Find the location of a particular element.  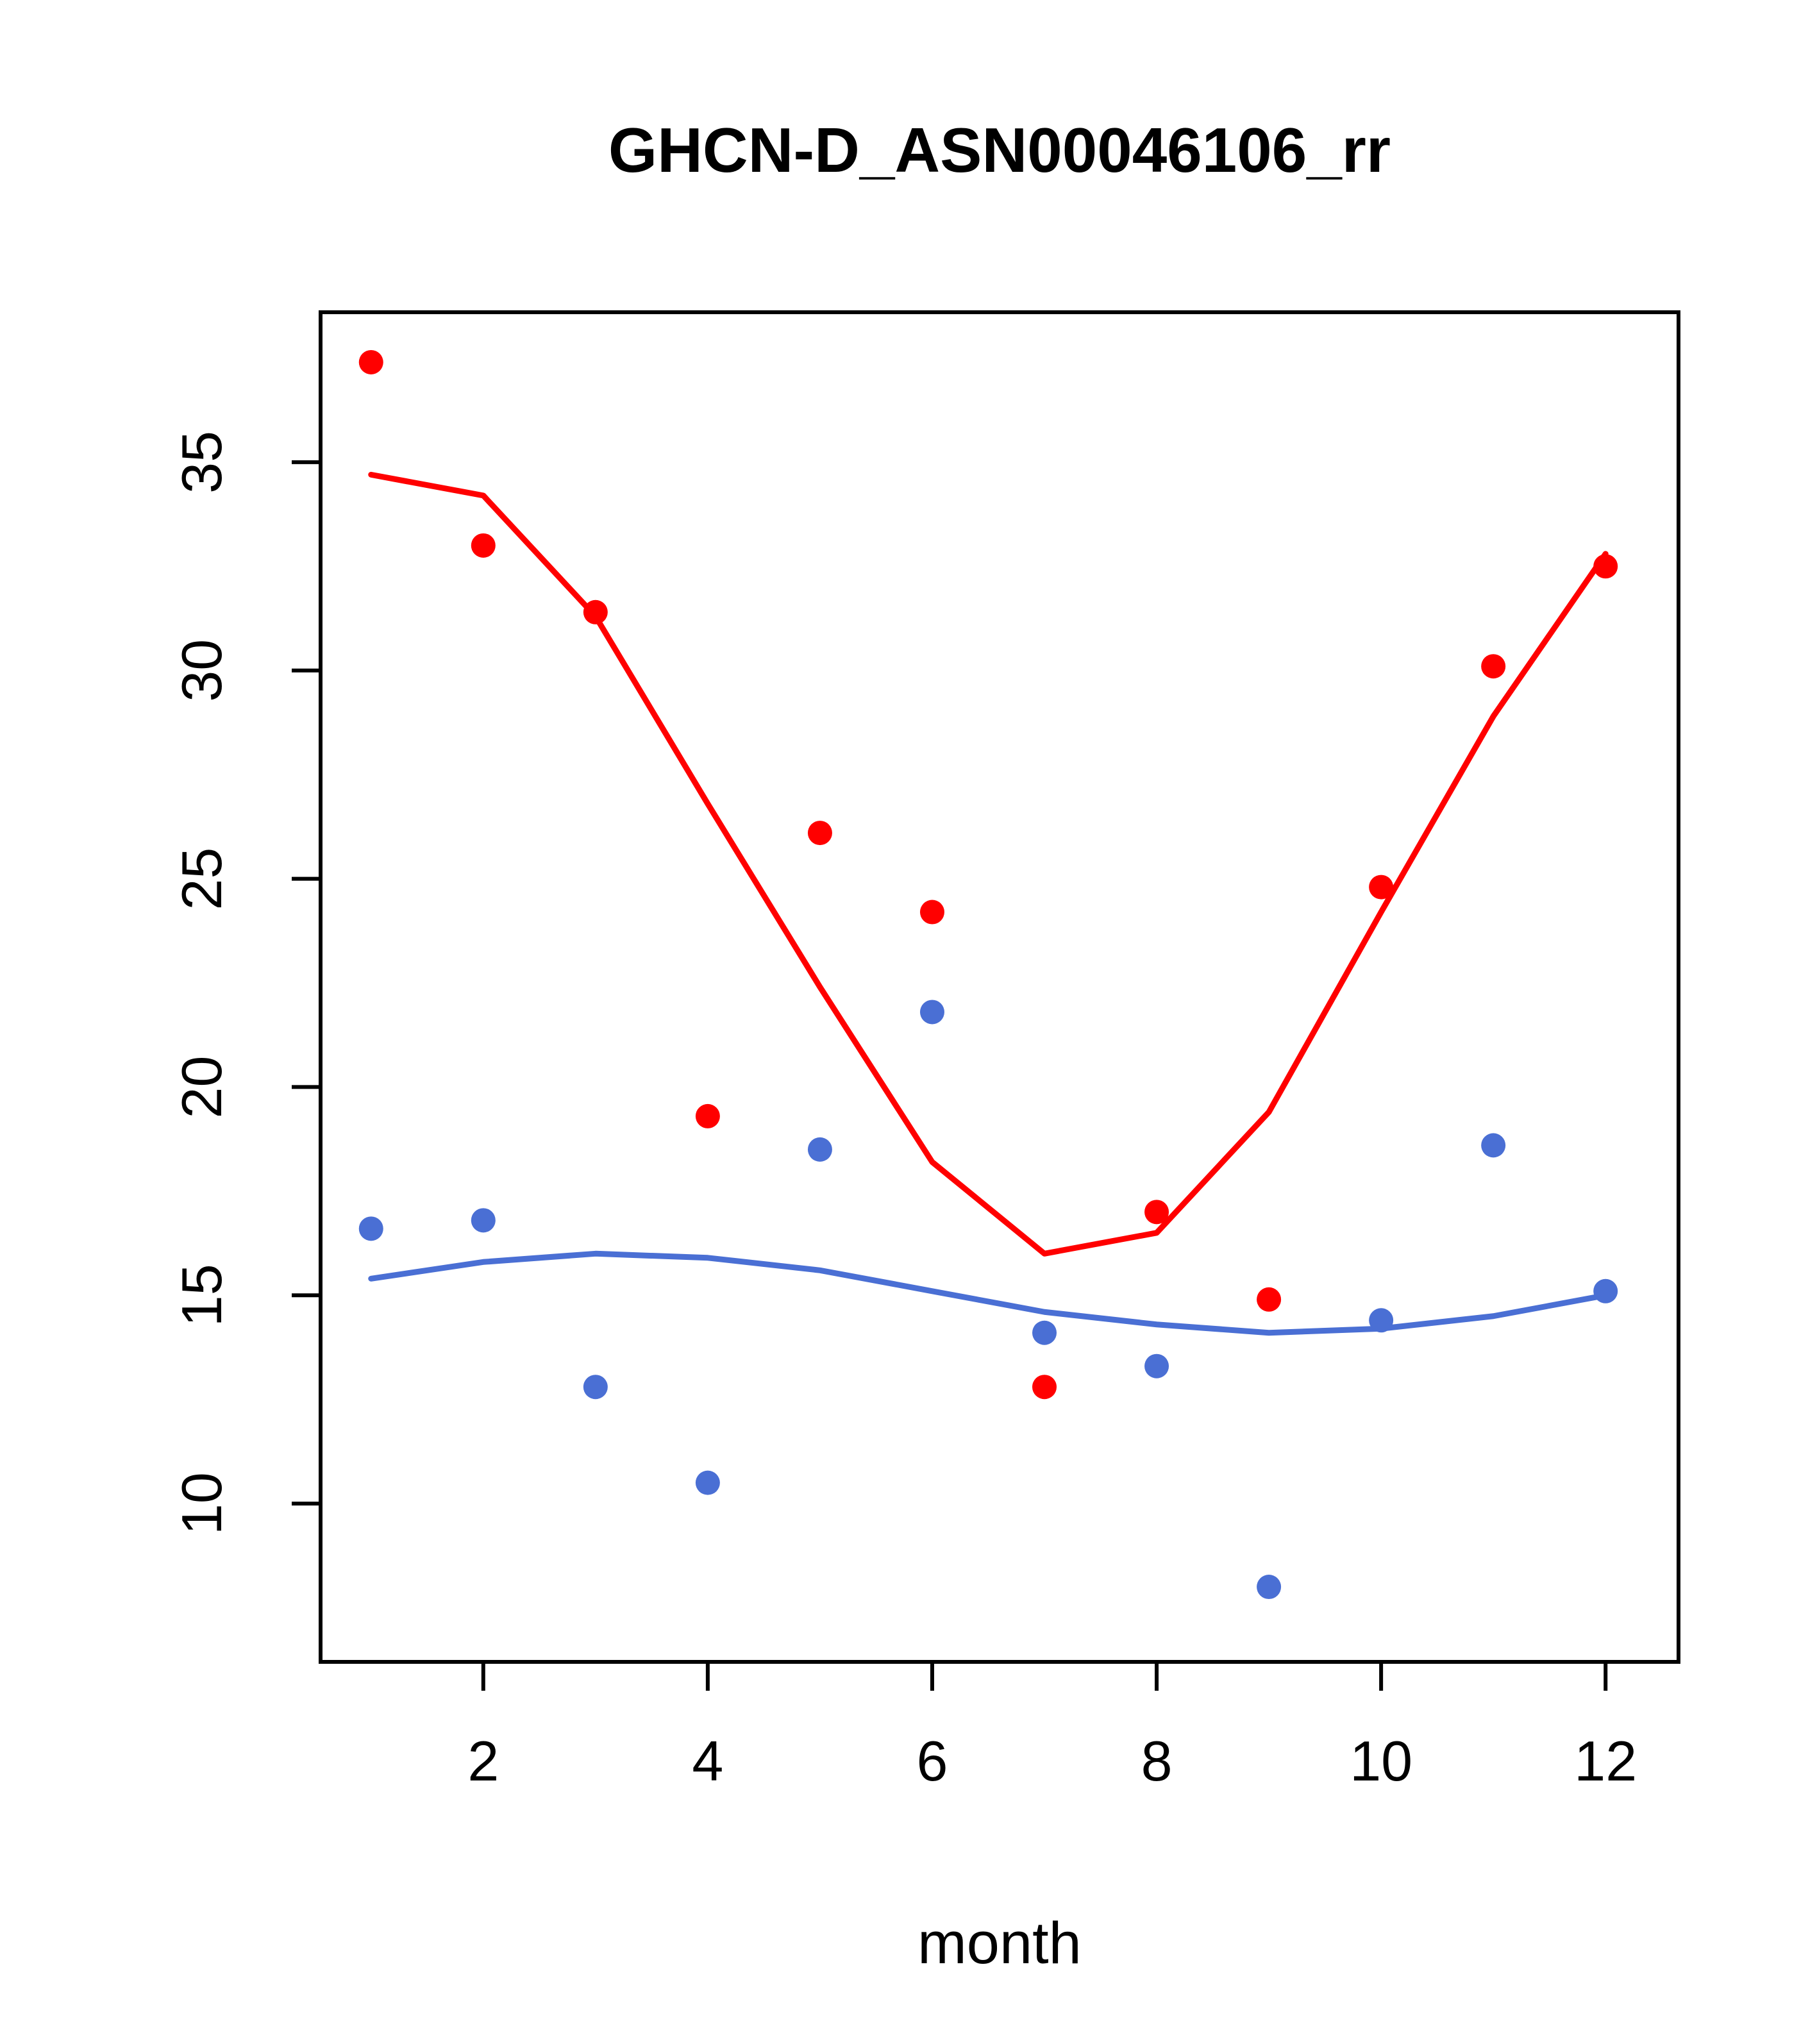

x-axis-label: month is located at coordinates (1000, 1943).